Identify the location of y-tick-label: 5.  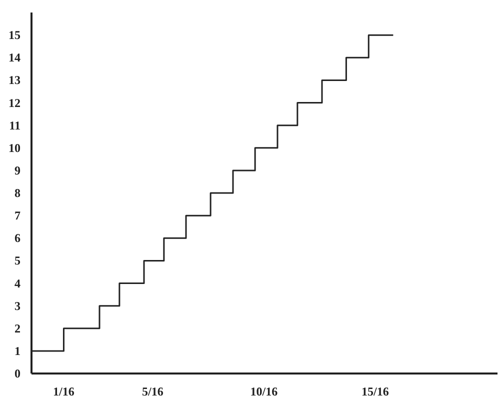
(17, 261).